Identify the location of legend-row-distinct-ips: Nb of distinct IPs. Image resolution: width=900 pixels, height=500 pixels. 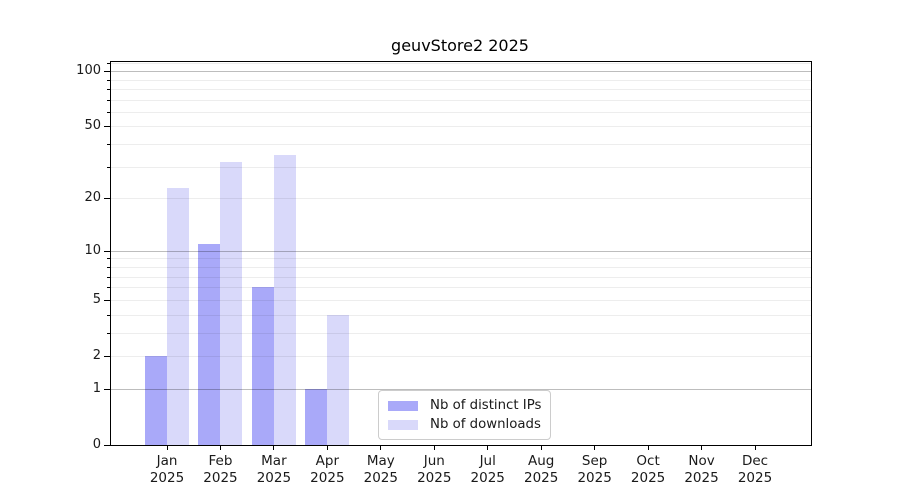
(464, 405).